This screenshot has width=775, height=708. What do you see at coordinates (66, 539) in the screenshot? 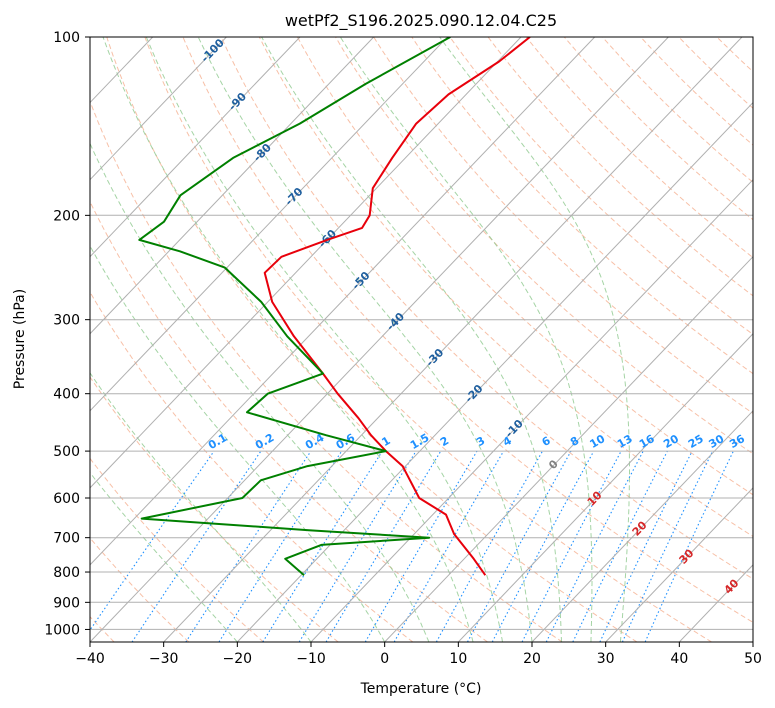
I see `y-tick-label: 700` at bounding box center [66, 539].